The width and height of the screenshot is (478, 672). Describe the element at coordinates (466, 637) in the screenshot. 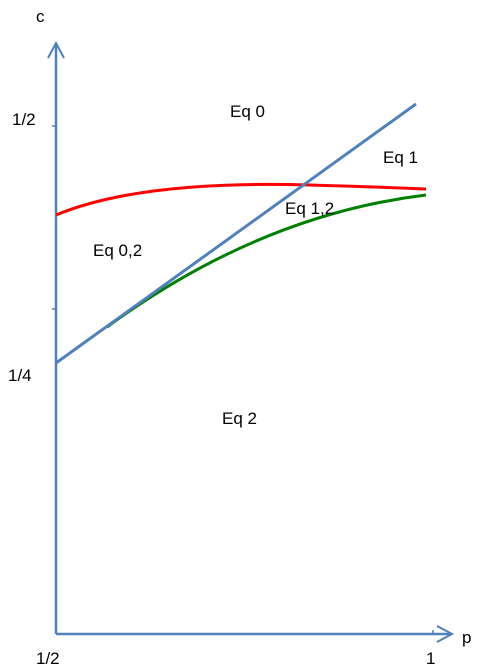

I see `x-axis-label: p` at that location.